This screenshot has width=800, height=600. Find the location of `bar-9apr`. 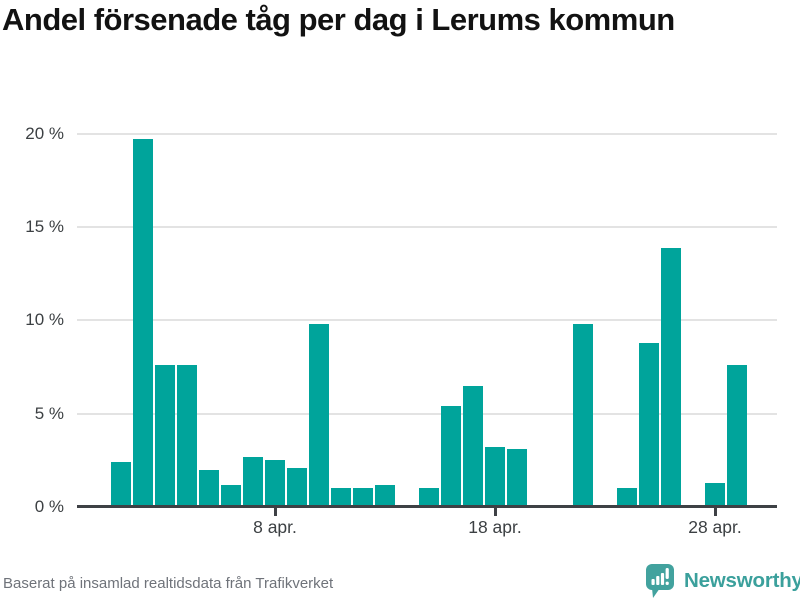

bar-9apr is located at coordinates (297, 487).